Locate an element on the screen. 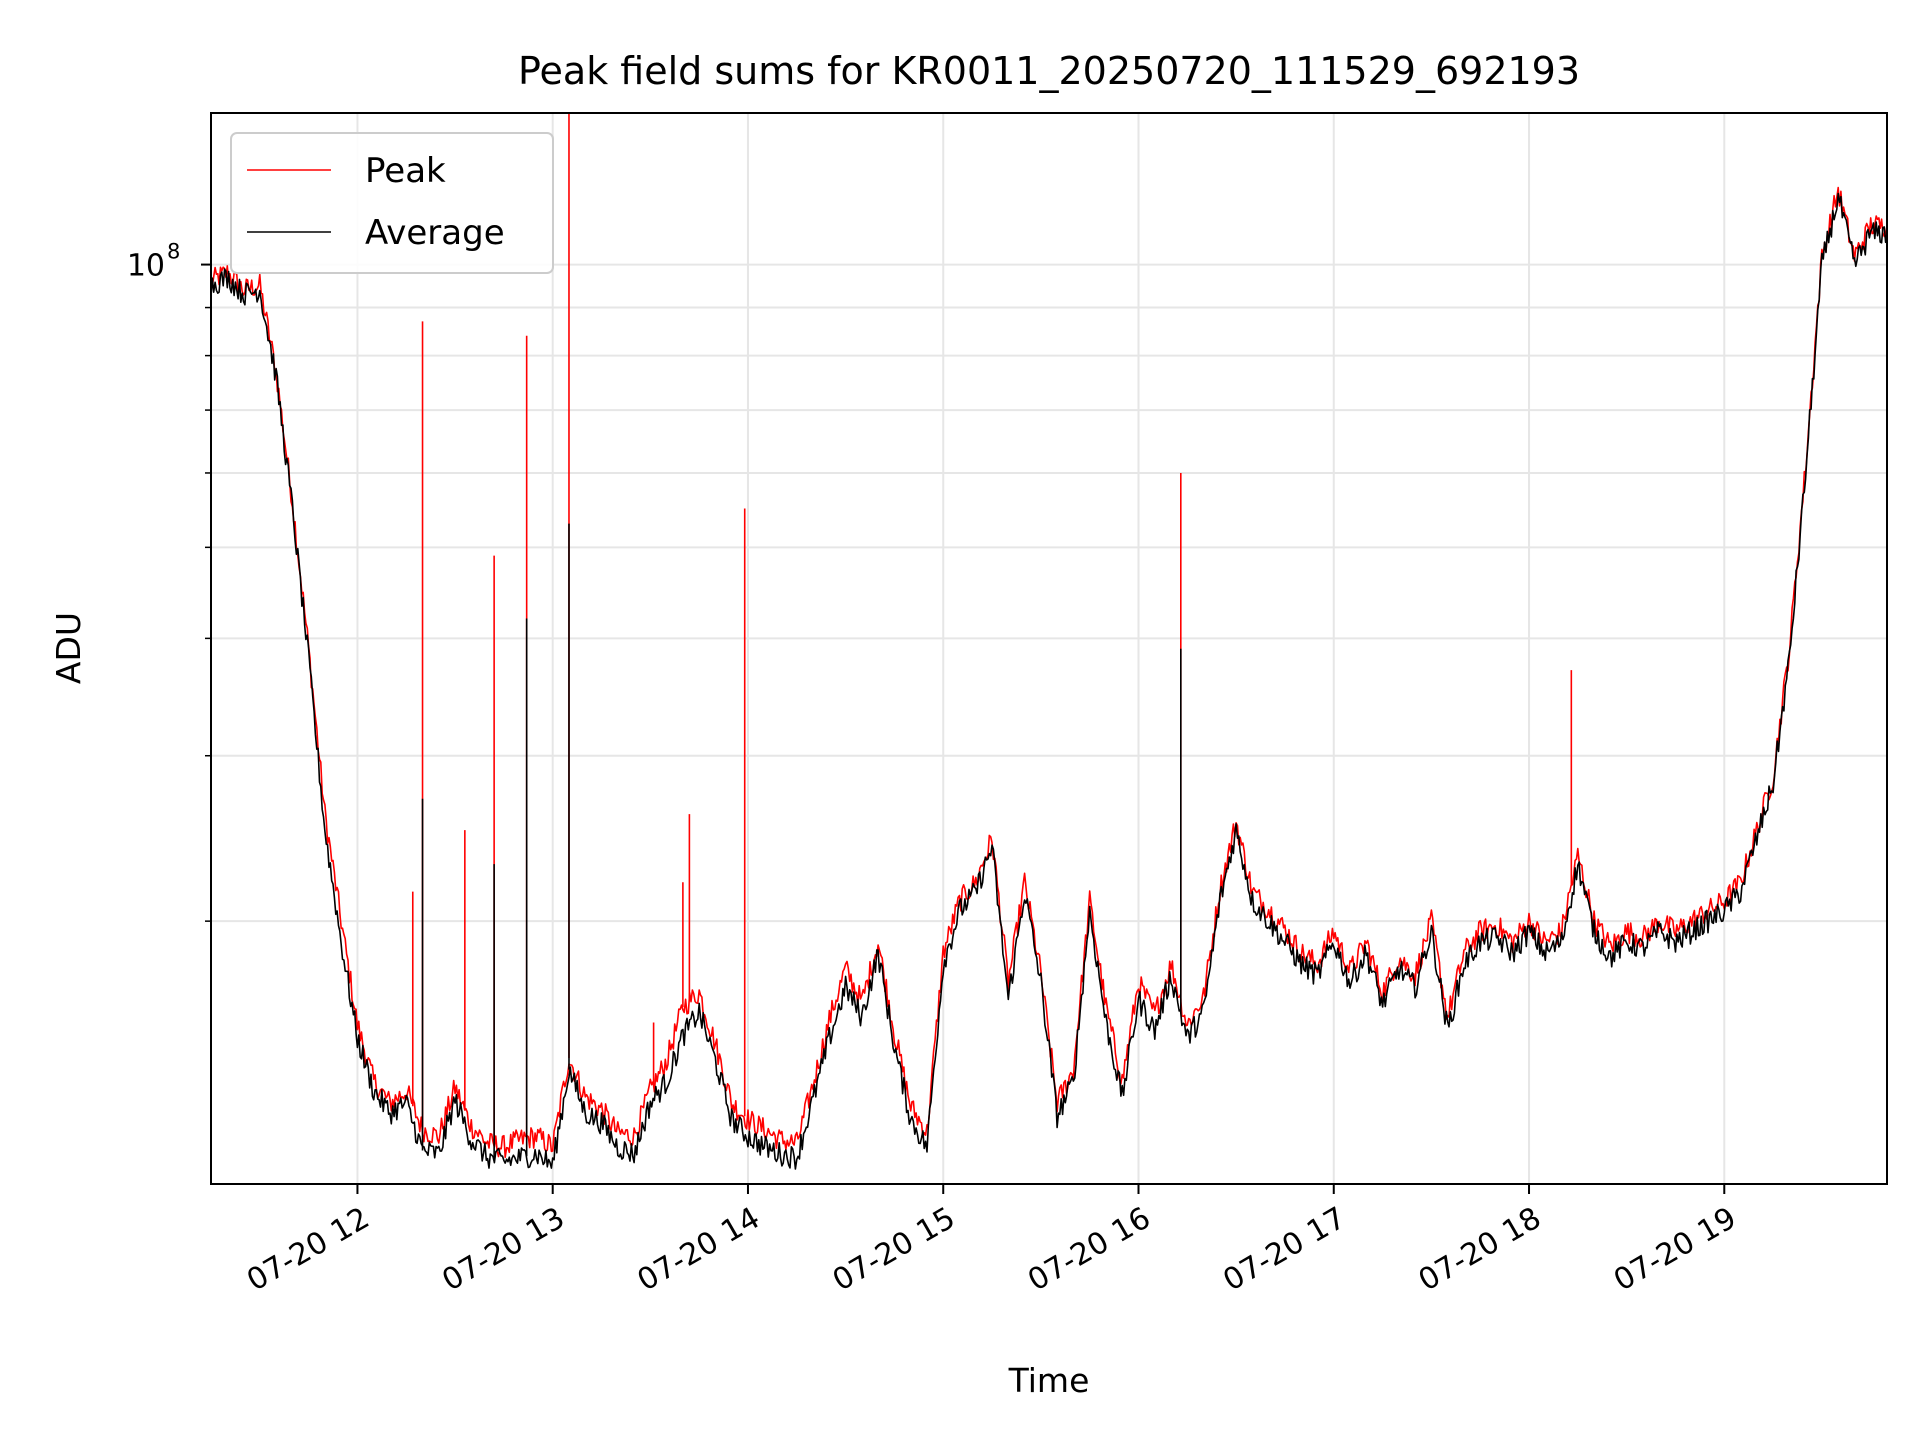 This screenshot has width=1920, height=1440. legend-box is located at coordinates (392, 203).